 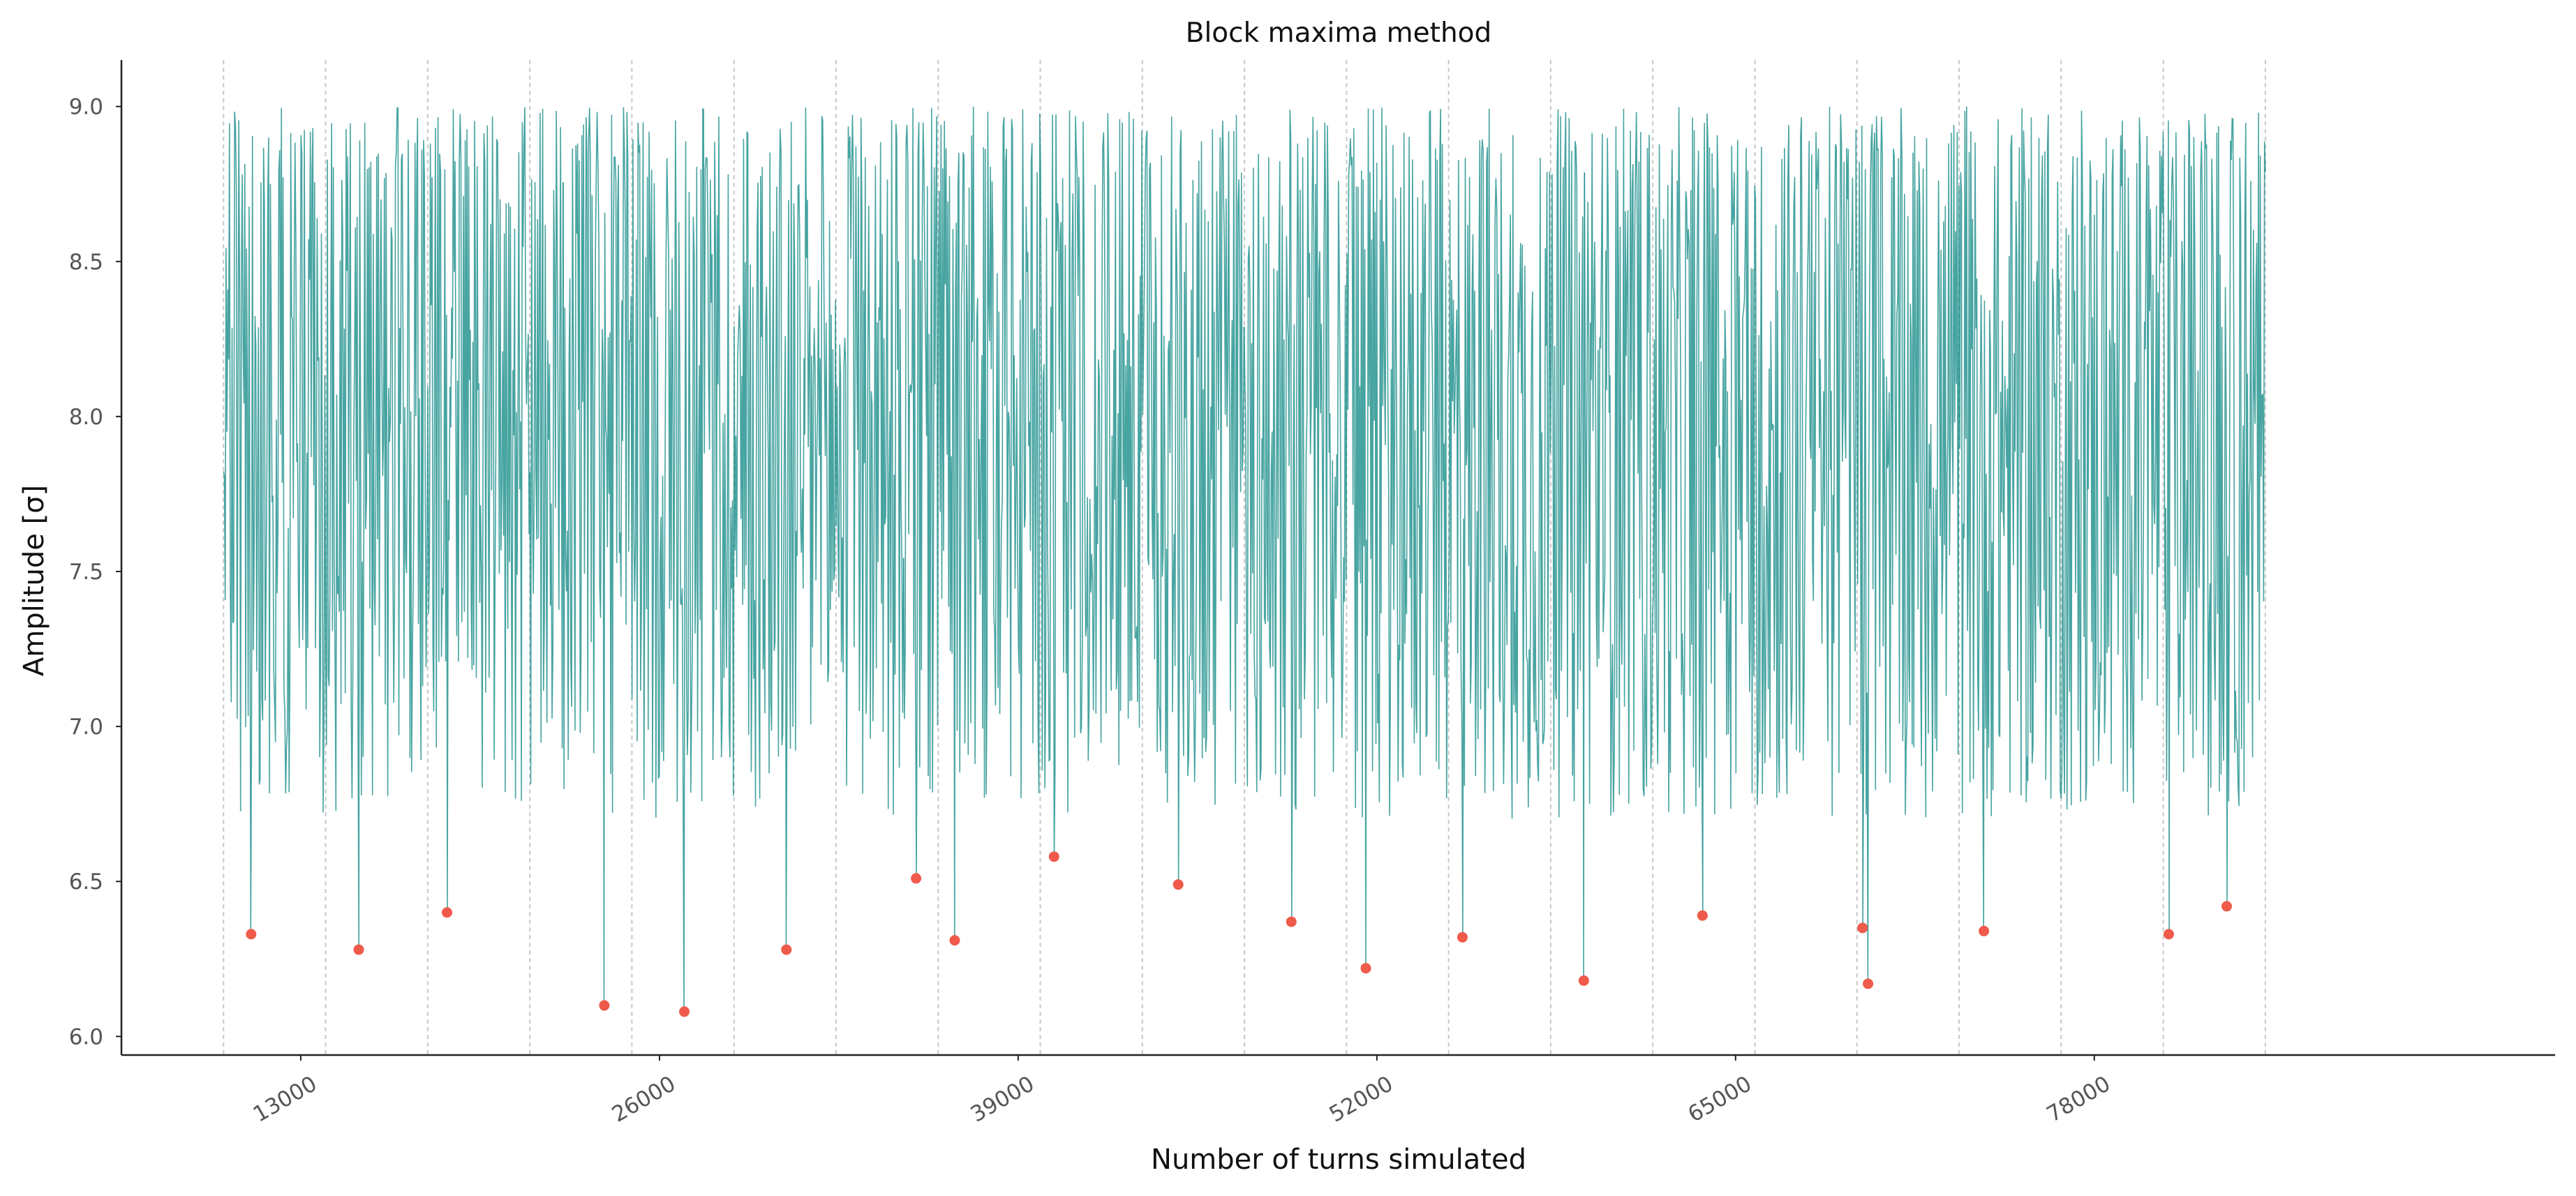 I want to click on y-tick-label: 6.5, so click(x=86, y=882).